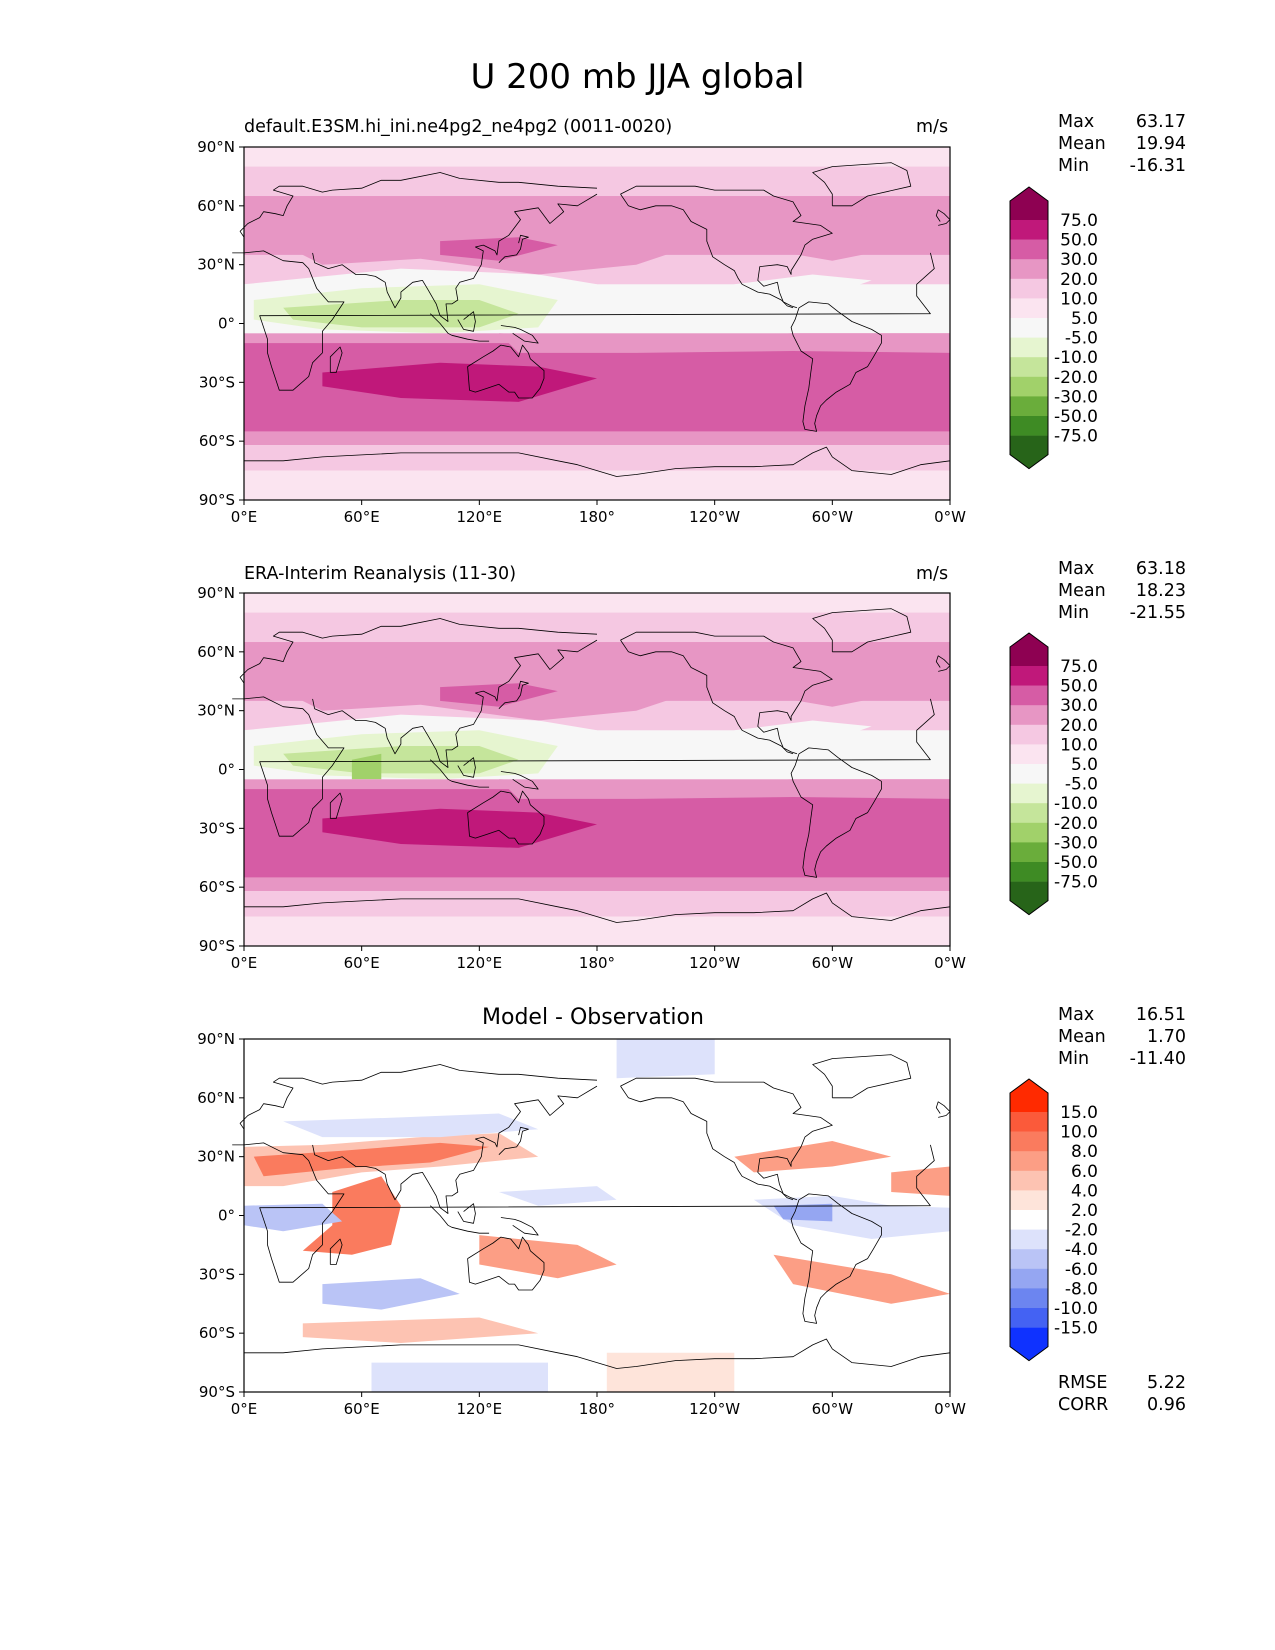 The image size is (1275, 1650). What do you see at coordinates (597, 458) in the screenshot?
I see `field-sh-polar` at bounding box center [597, 458].